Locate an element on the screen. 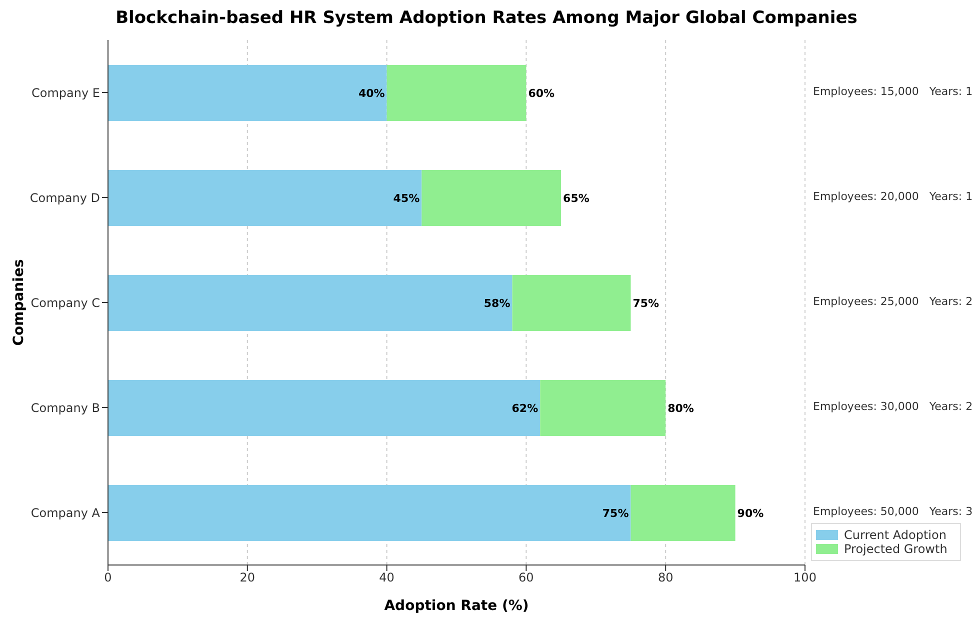 The height and width of the screenshot is (629, 973). total-label: 65% is located at coordinates (576, 198).